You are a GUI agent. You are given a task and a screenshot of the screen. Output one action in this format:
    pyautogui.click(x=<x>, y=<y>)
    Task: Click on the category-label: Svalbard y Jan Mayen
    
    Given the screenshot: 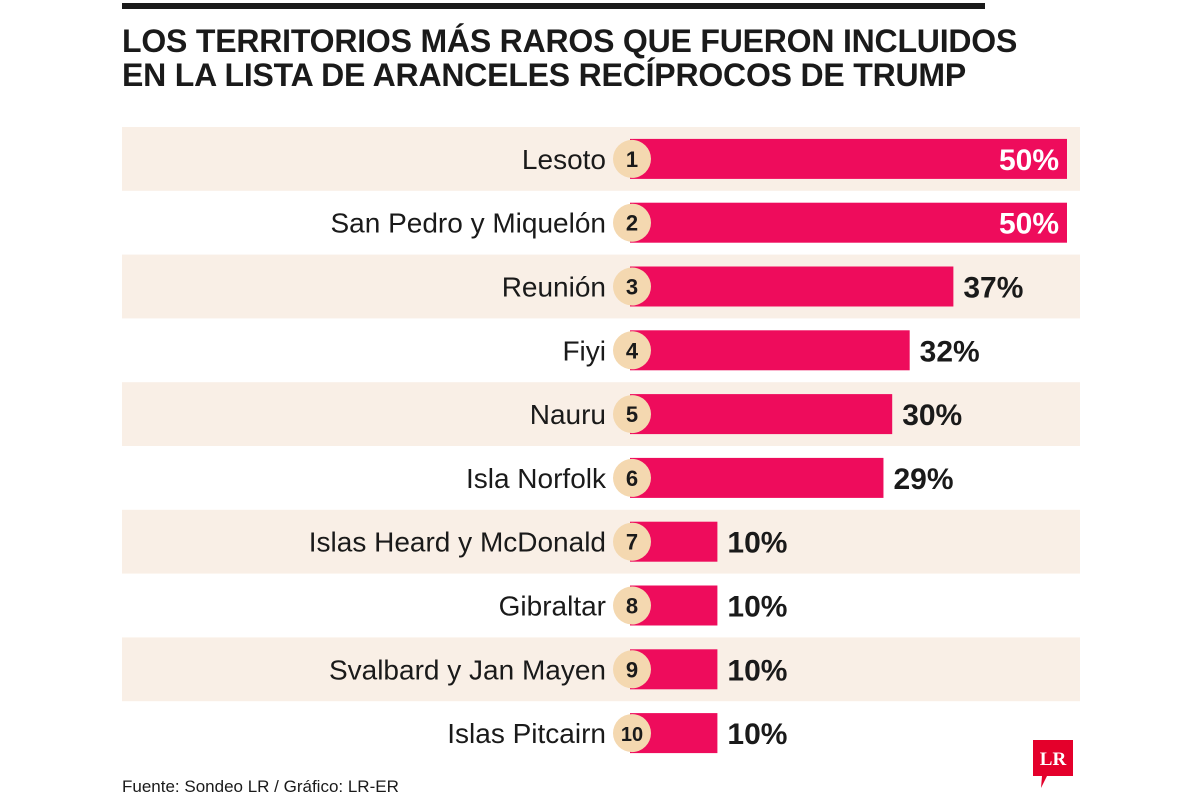 What is the action you would take?
    pyautogui.click(x=467, y=669)
    